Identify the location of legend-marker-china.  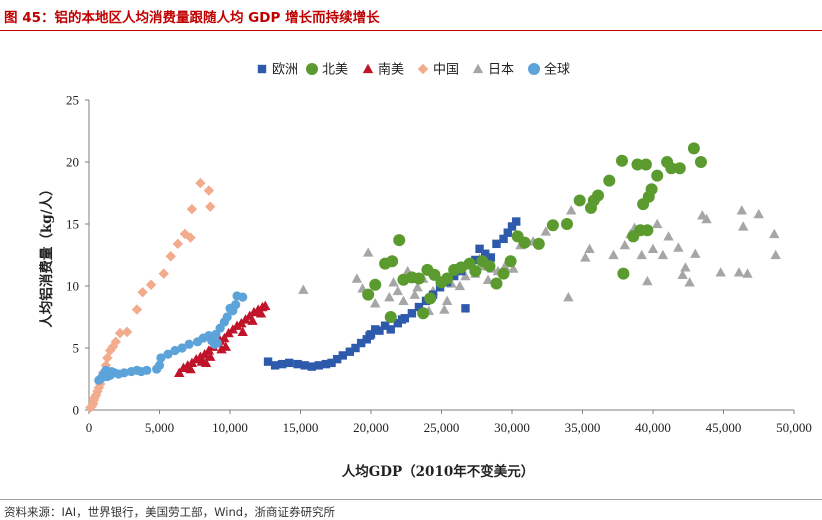
(423, 69).